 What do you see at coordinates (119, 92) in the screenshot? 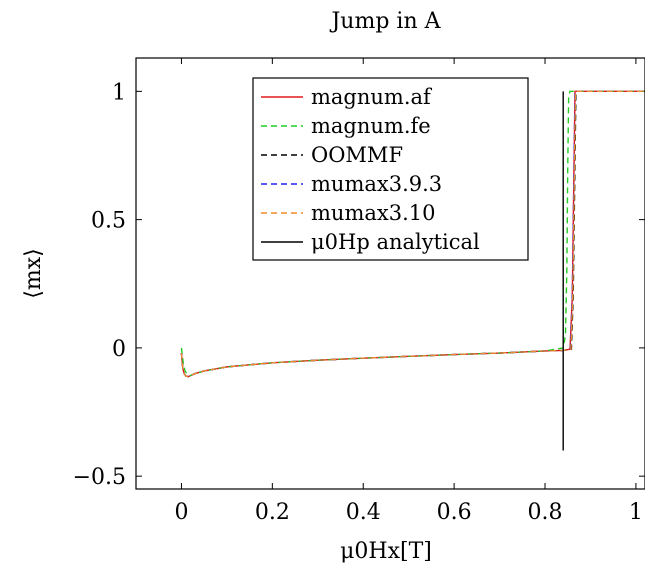
I see `y-tick-label: 1` at bounding box center [119, 92].